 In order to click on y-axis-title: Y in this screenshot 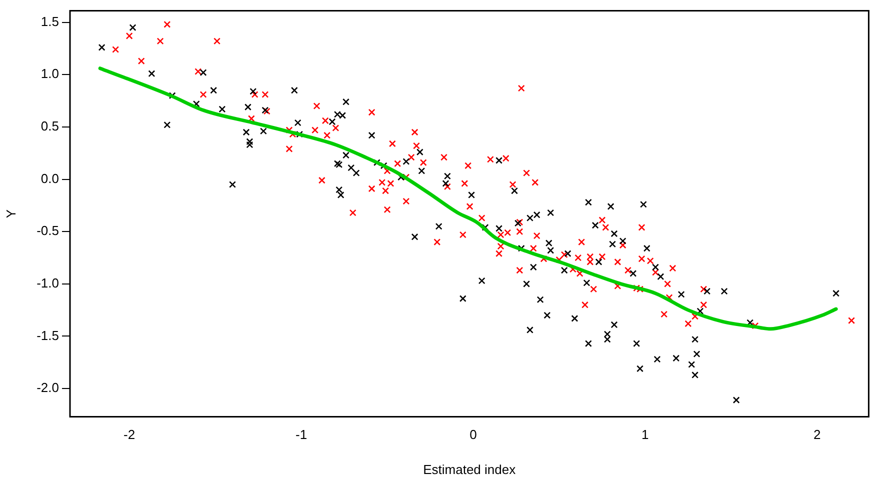, I will do `click(10, 213)`.